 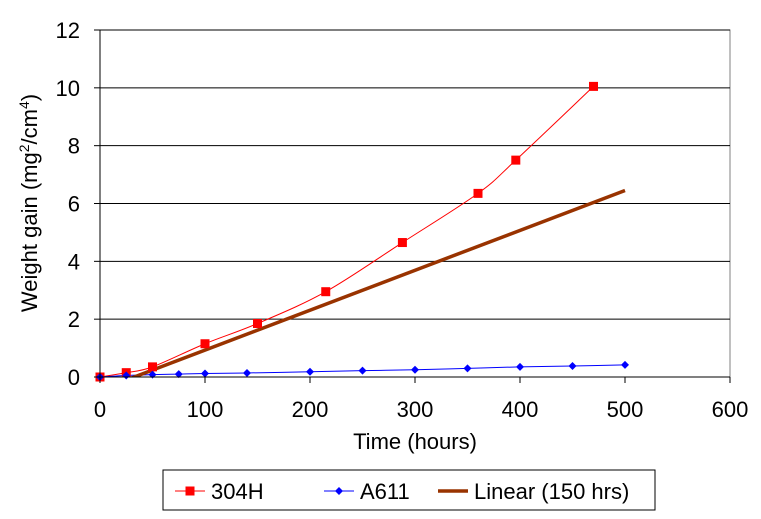 What do you see at coordinates (339, 491) in the screenshot?
I see `legend-marker-a611` at bounding box center [339, 491].